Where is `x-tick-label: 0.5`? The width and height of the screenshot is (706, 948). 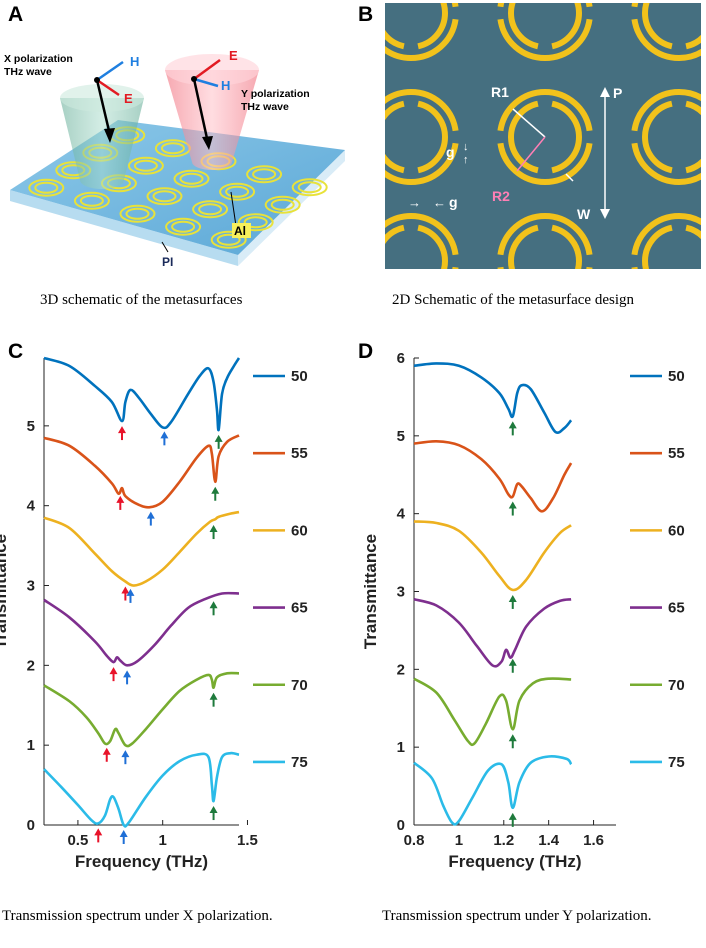 x-tick-label: 0.5 is located at coordinates (77, 840).